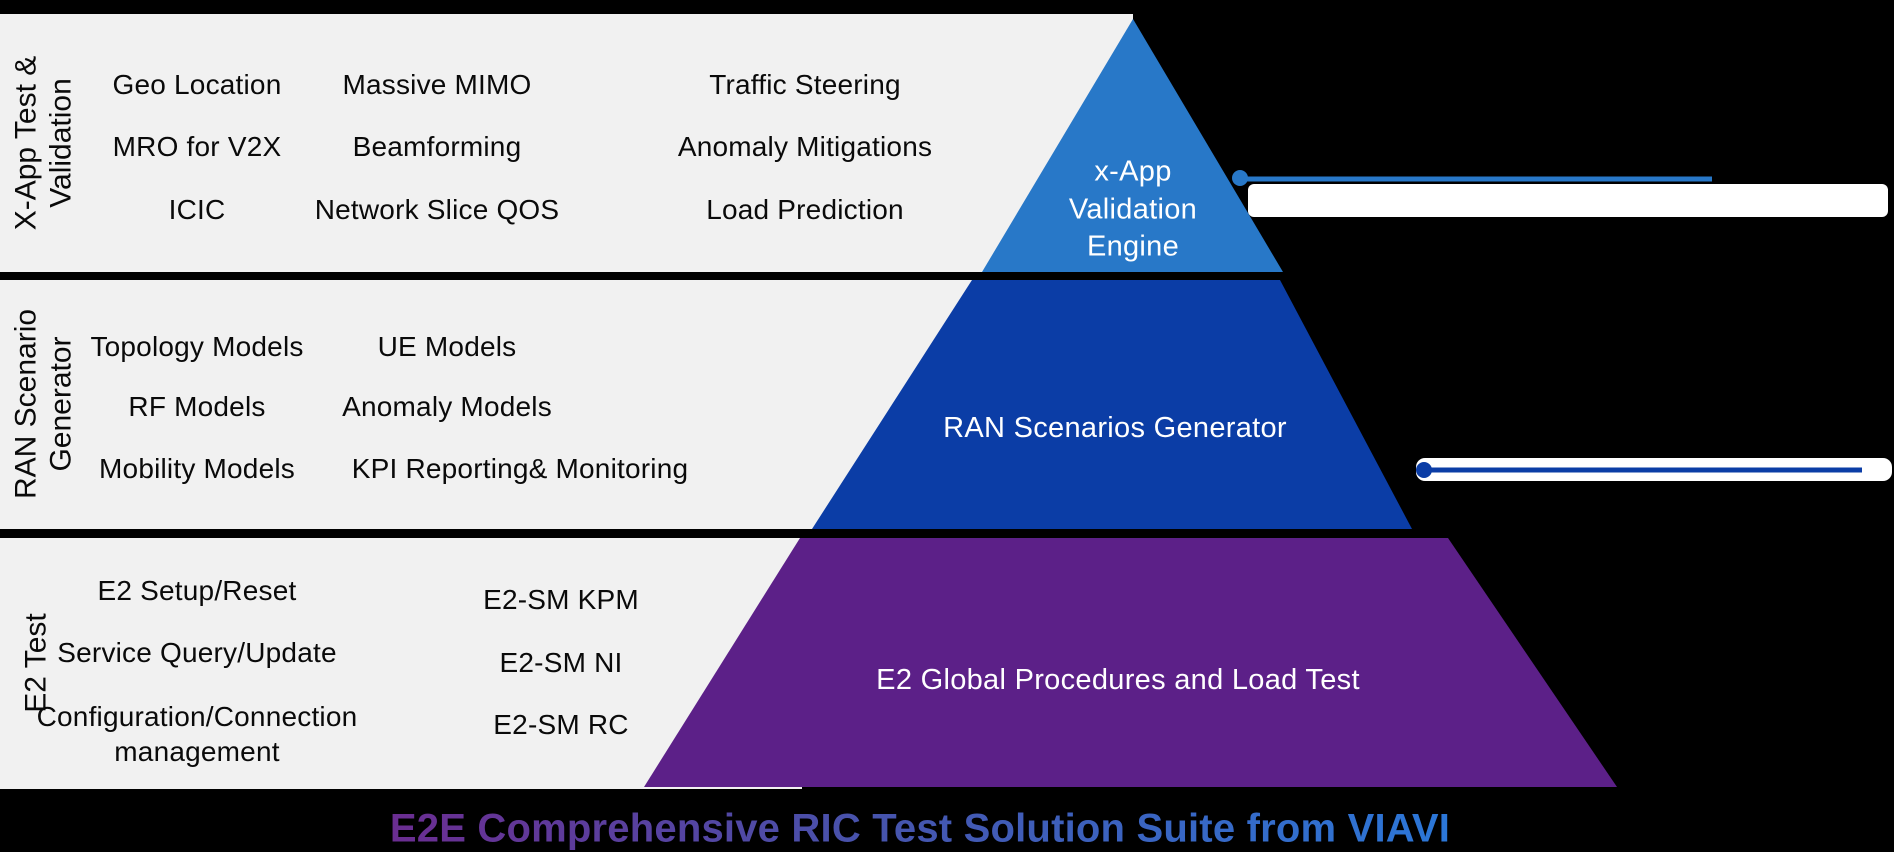  What do you see at coordinates (1424, 470) in the screenshot?
I see `callout-dot-ran` at bounding box center [1424, 470].